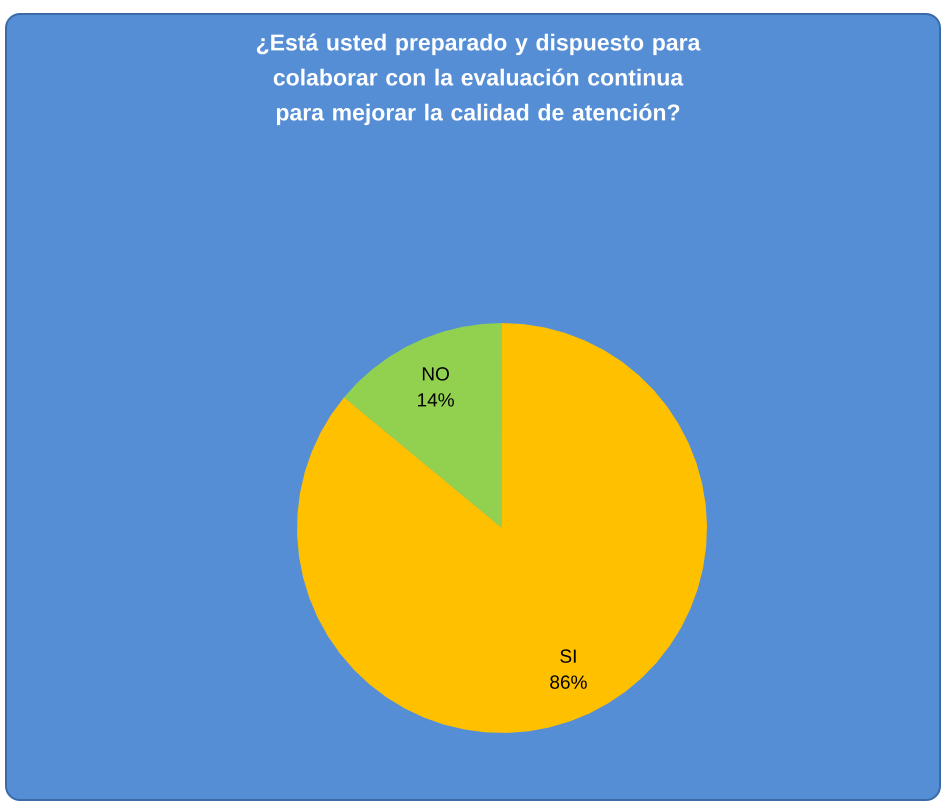 The image size is (942, 803). What do you see at coordinates (435, 374) in the screenshot?
I see `slice-label: NO` at bounding box center [435, 374].